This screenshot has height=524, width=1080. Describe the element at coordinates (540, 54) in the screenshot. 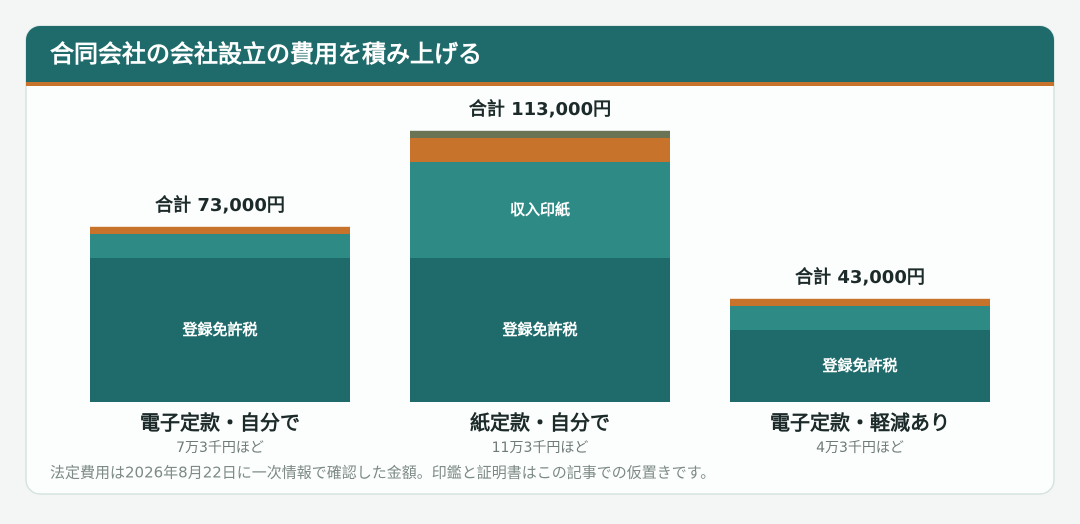

I see `header` at that location.